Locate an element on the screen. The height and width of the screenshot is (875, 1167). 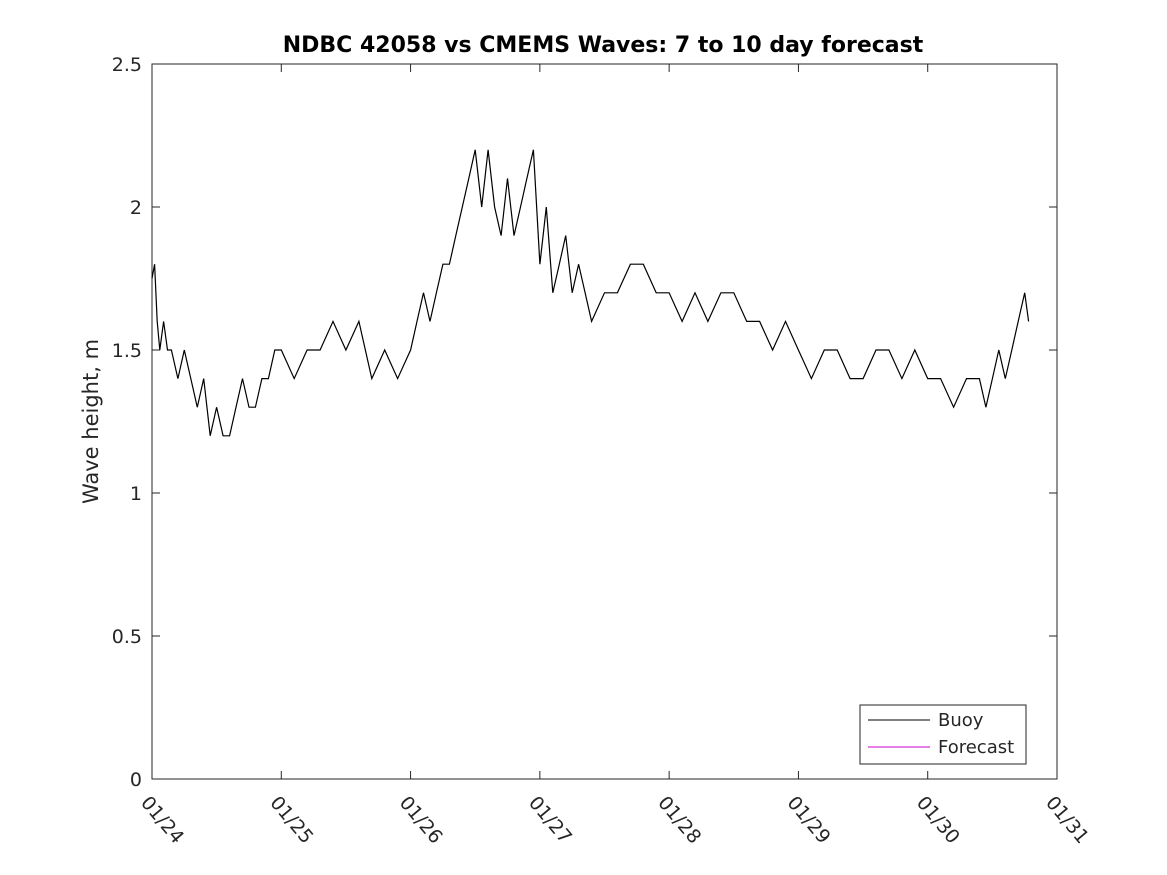
x-tick-label: 01/27 is located at coordinates (550, 820).